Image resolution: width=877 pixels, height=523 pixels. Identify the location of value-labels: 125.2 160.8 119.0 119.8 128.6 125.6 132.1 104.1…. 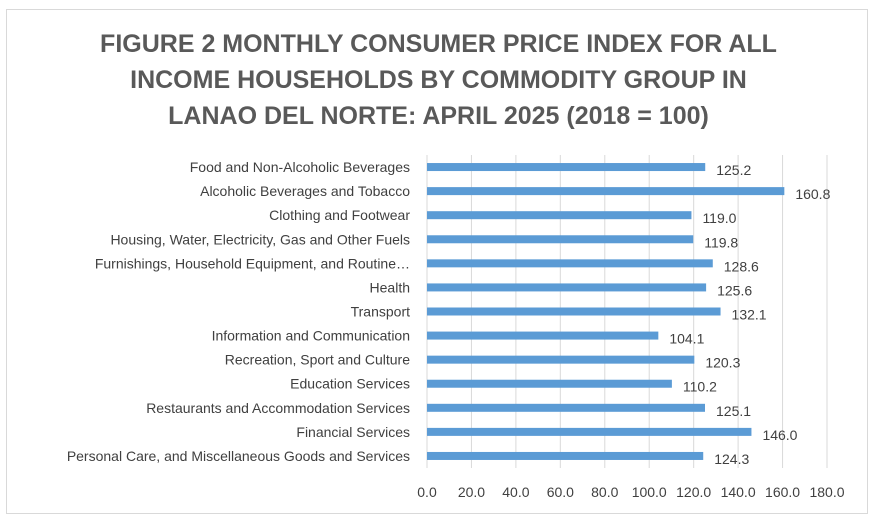
(749, 314).